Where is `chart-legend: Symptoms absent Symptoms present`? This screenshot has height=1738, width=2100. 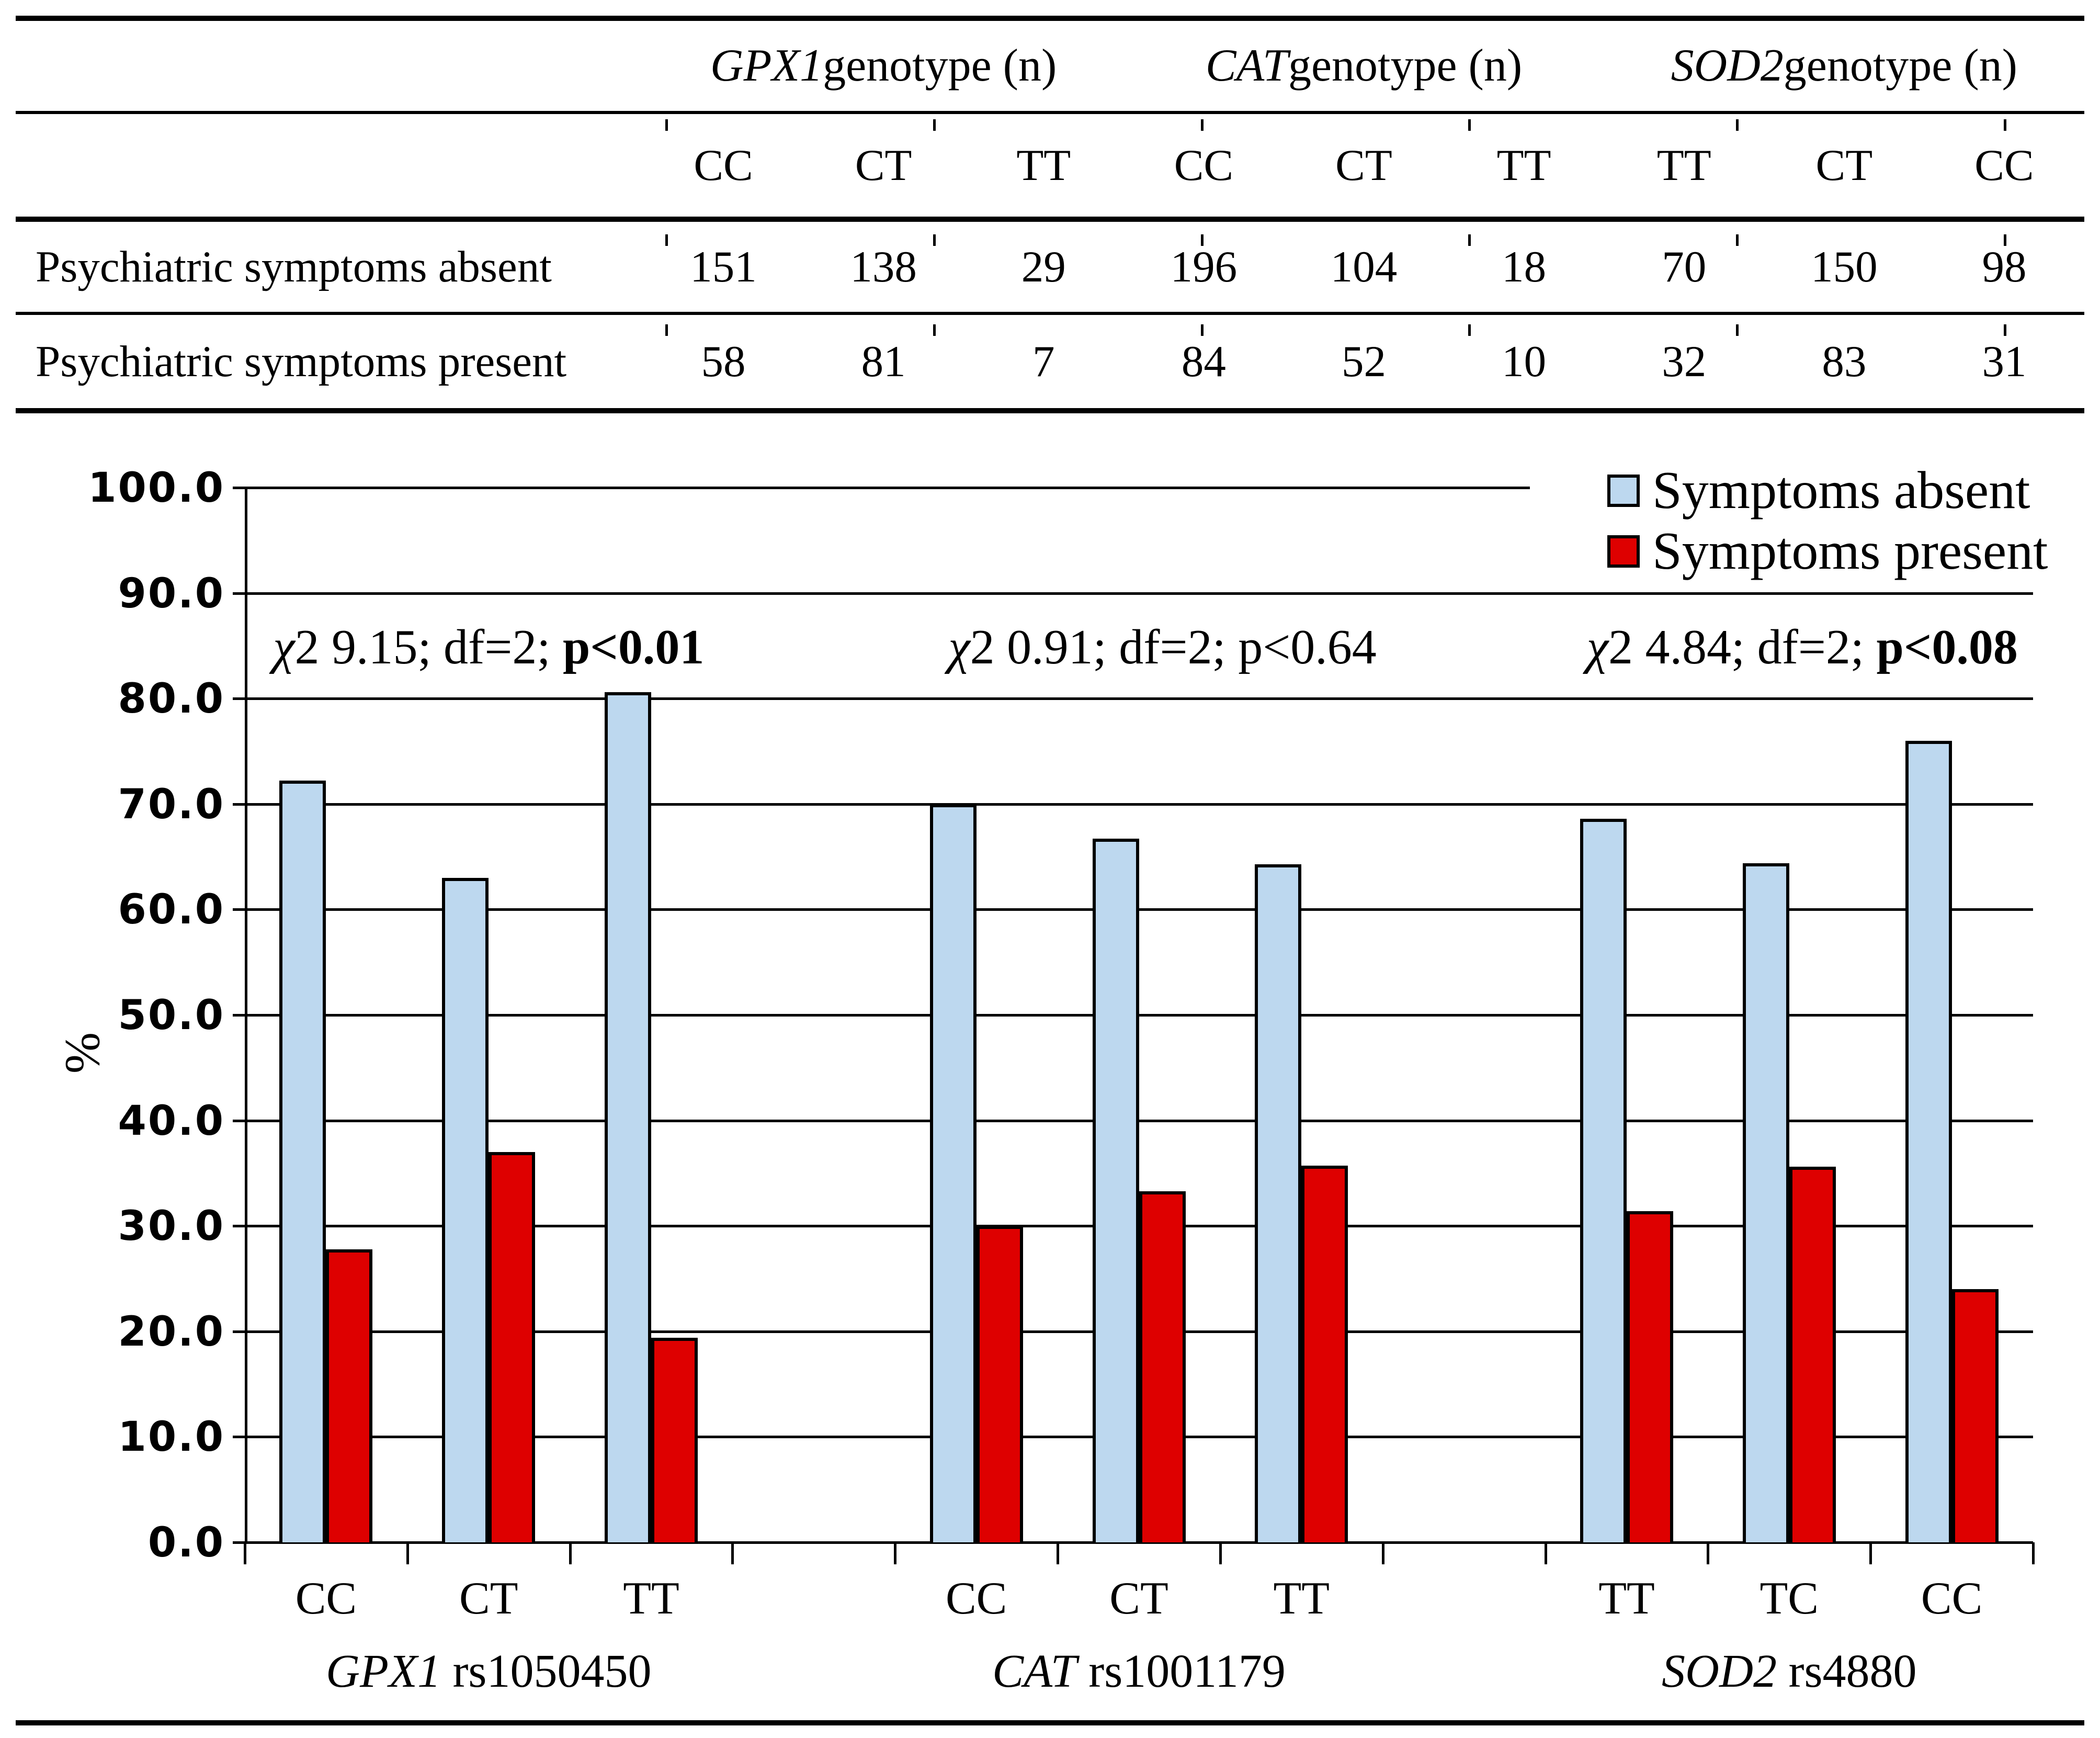
chart-legend: Symptoms absent Symptoms present is located at coordinates (1800, 521).